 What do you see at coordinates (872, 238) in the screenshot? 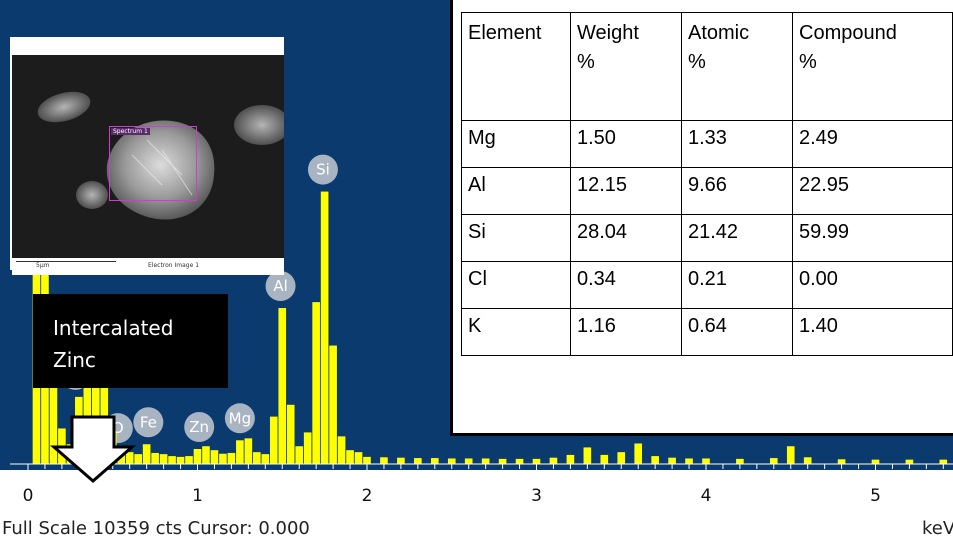
I see `table-cell: 59.99` at bounding box center [872, 238].